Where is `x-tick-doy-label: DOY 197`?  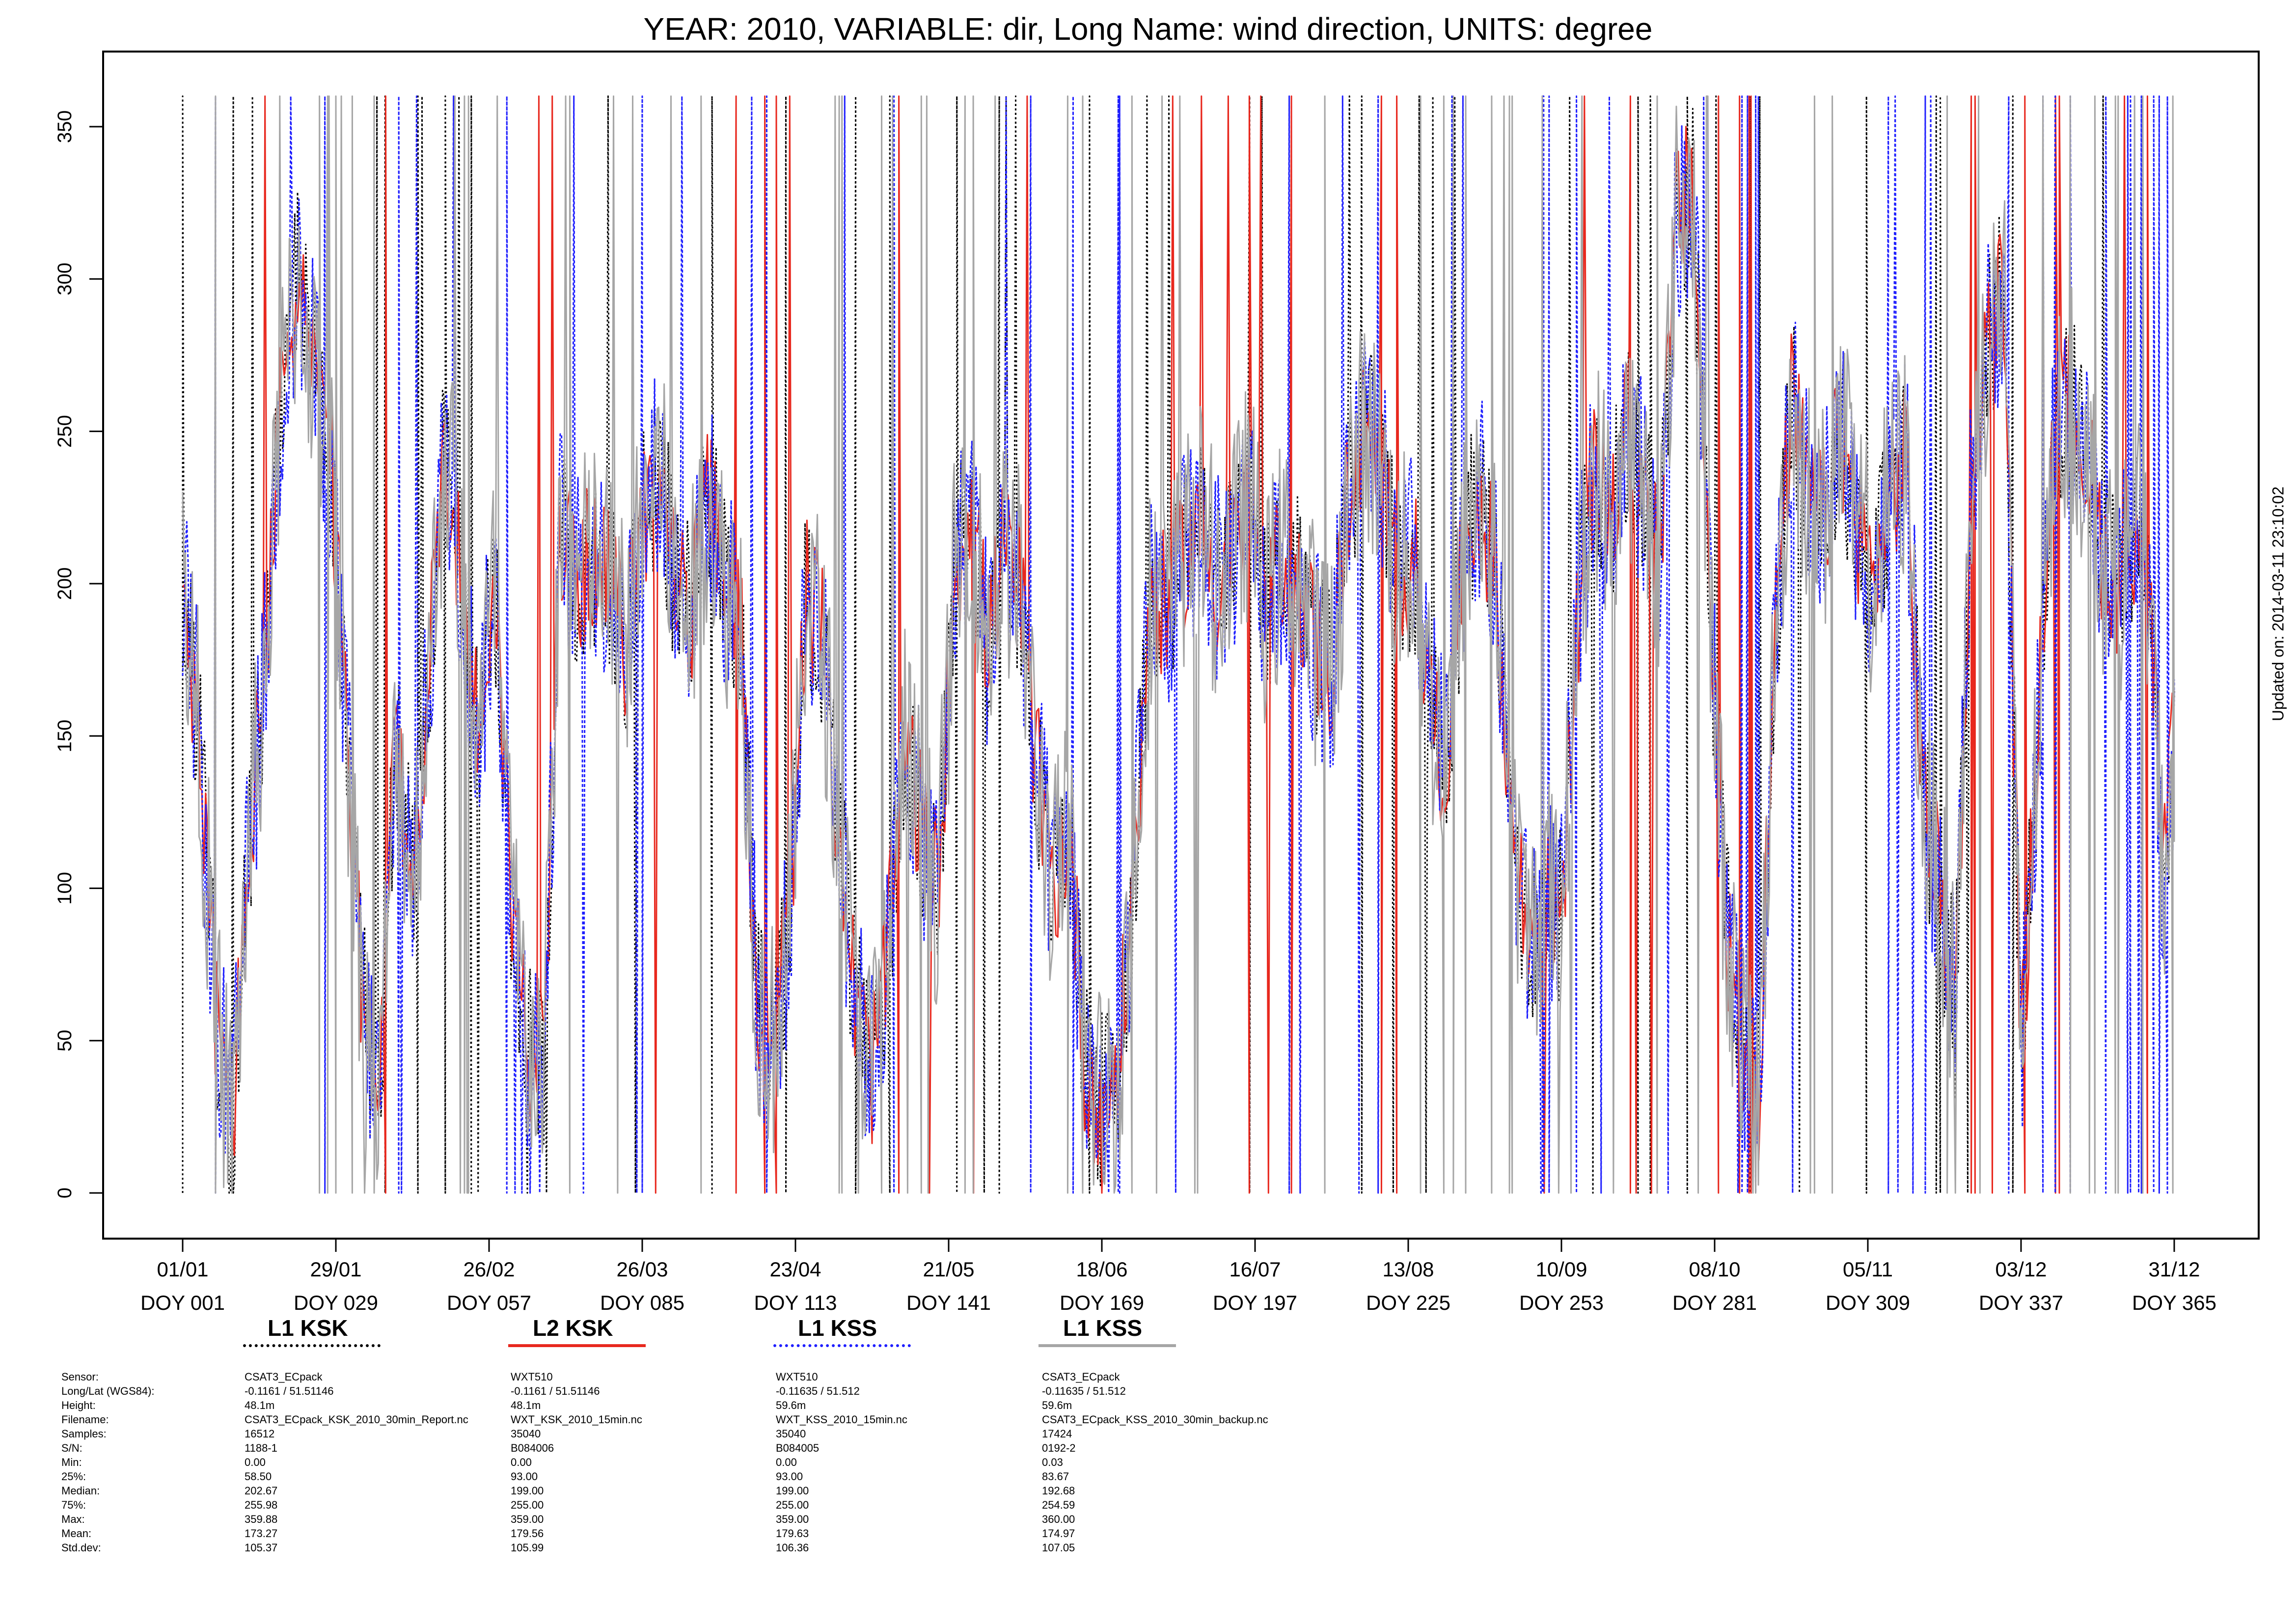 x-tick-doy-label: DOY 197 is located at coordinates (1255, 1302).